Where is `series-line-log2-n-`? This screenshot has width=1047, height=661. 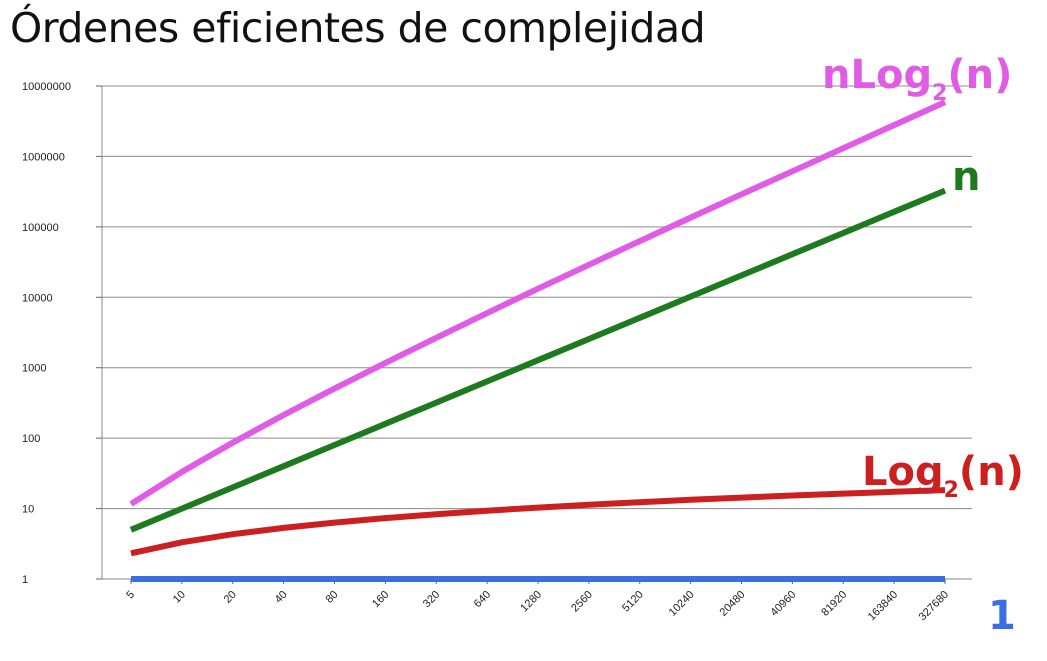
series-line-log2-n- is located at coordinates (538, 522).